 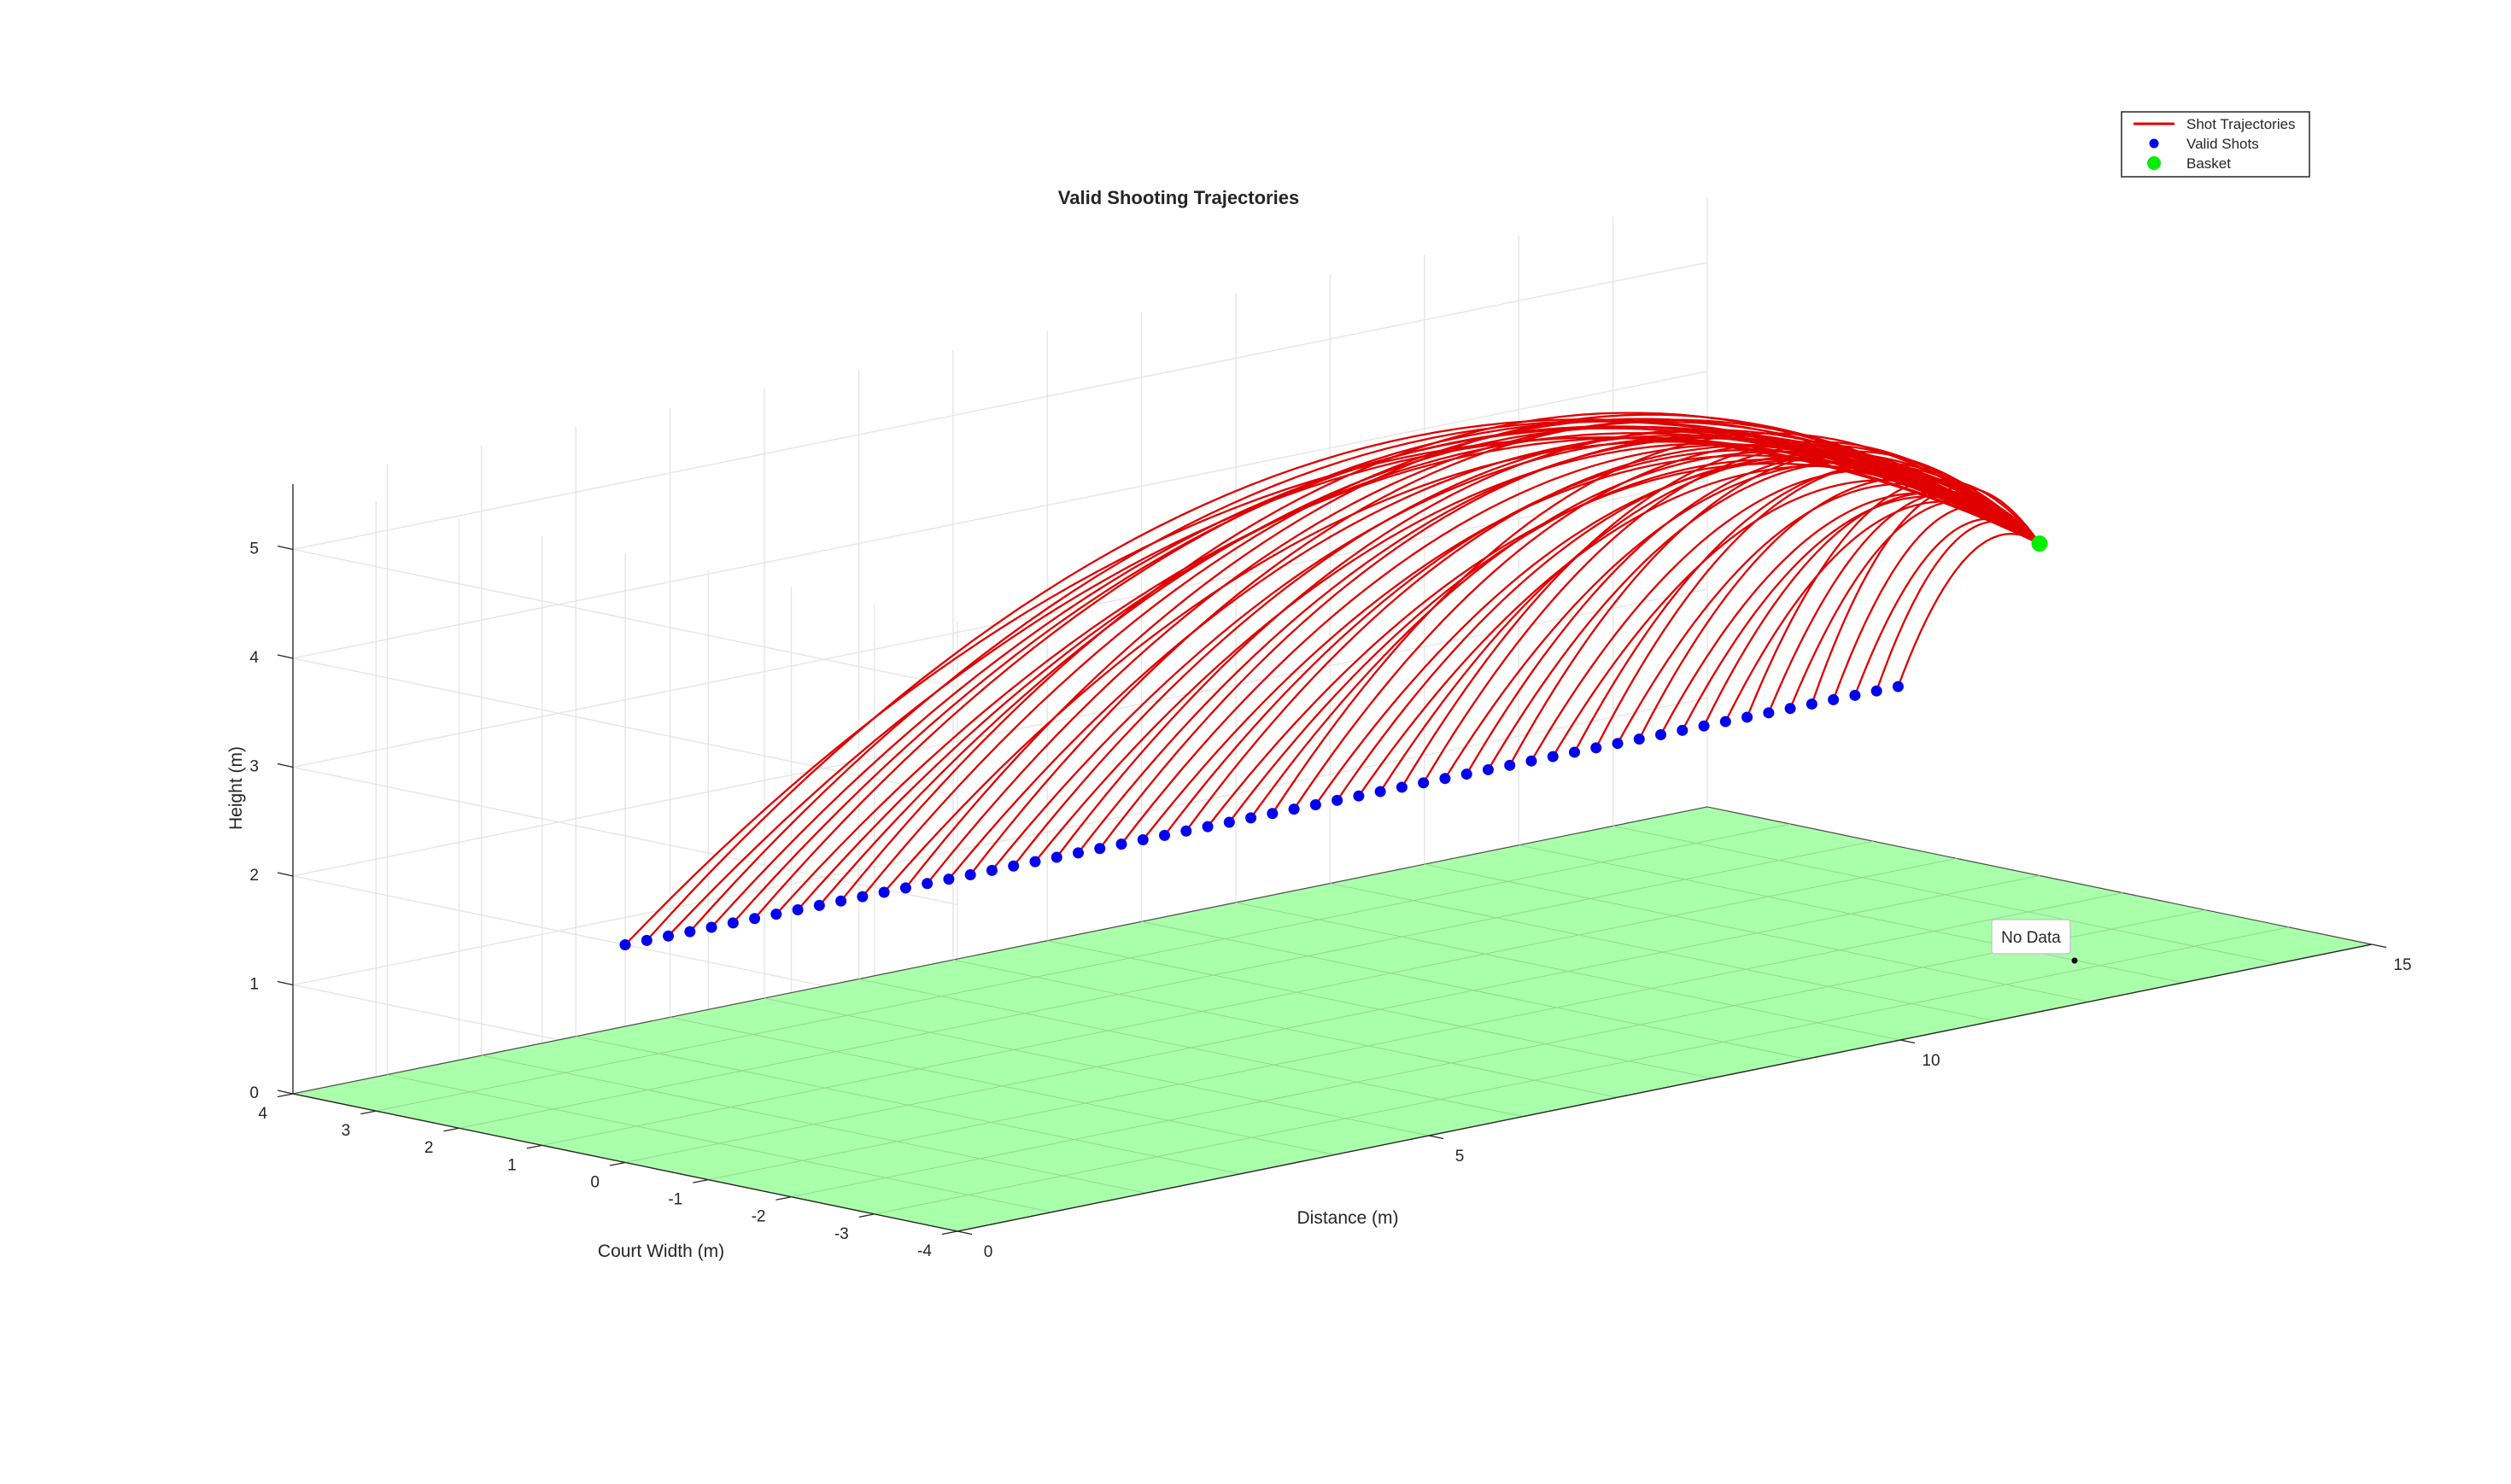 What do you see at coordinates (236, 788) in the screenshot?
I see `z-axis-label: Height (m)` at bounding box center [236, 788].